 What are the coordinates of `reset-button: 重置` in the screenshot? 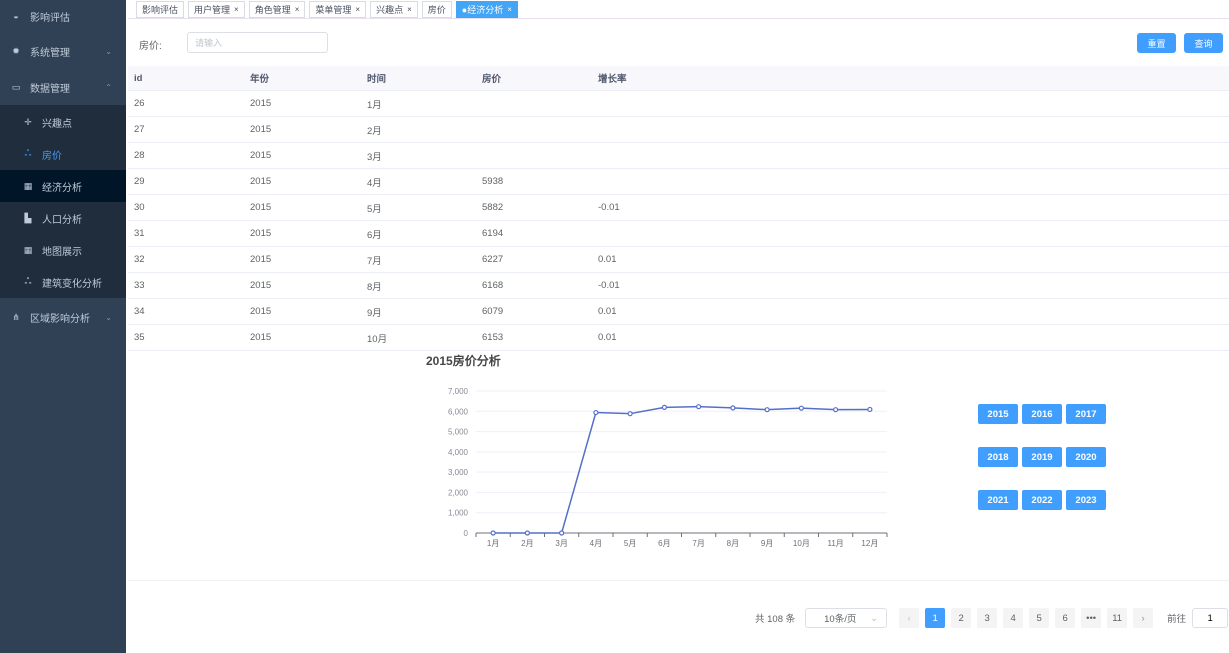 It's located at (1156, 43).